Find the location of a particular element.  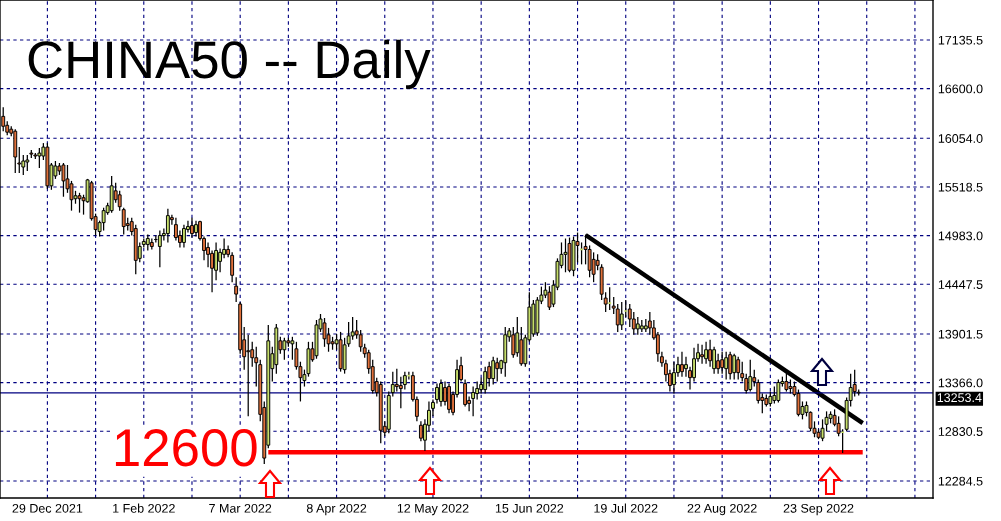

y-tick-label: 14983.0 is located at coordinates (960, 236).